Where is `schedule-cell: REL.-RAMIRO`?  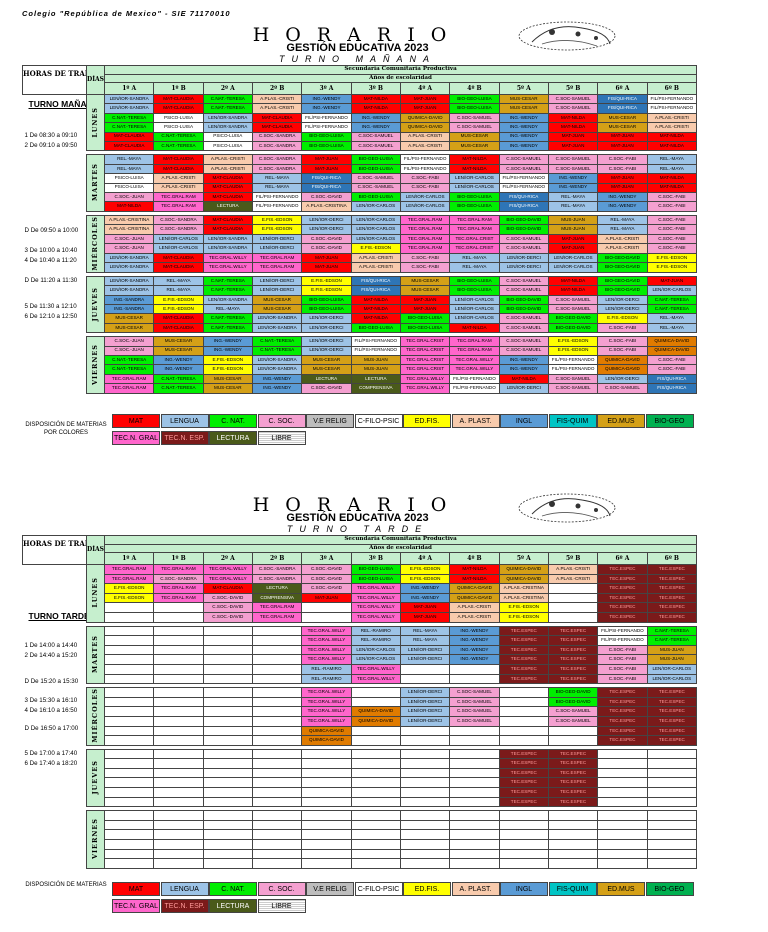
schedule-cell: REL.-RAMIRO is located at coordinates (326, 669).